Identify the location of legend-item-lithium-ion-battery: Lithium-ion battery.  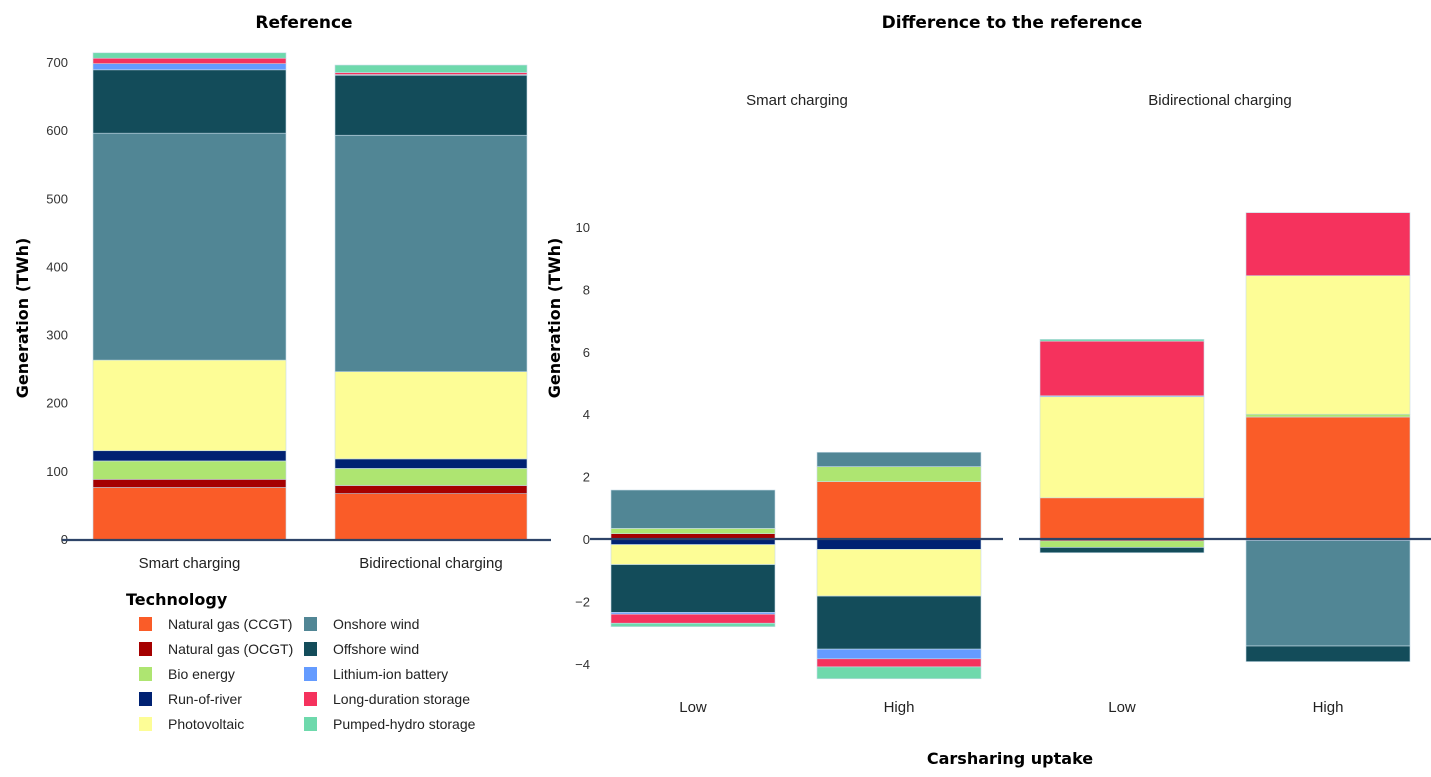
(376, 674).